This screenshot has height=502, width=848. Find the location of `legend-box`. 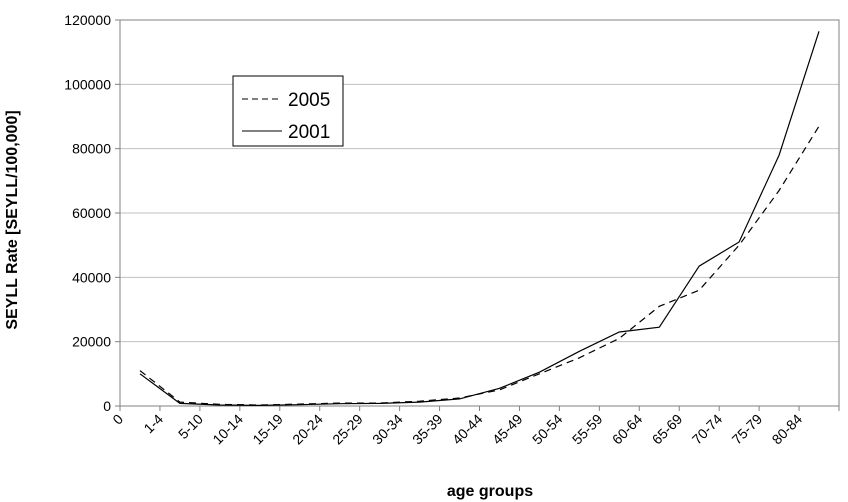

legend-box is located at coordinates (288, 111).